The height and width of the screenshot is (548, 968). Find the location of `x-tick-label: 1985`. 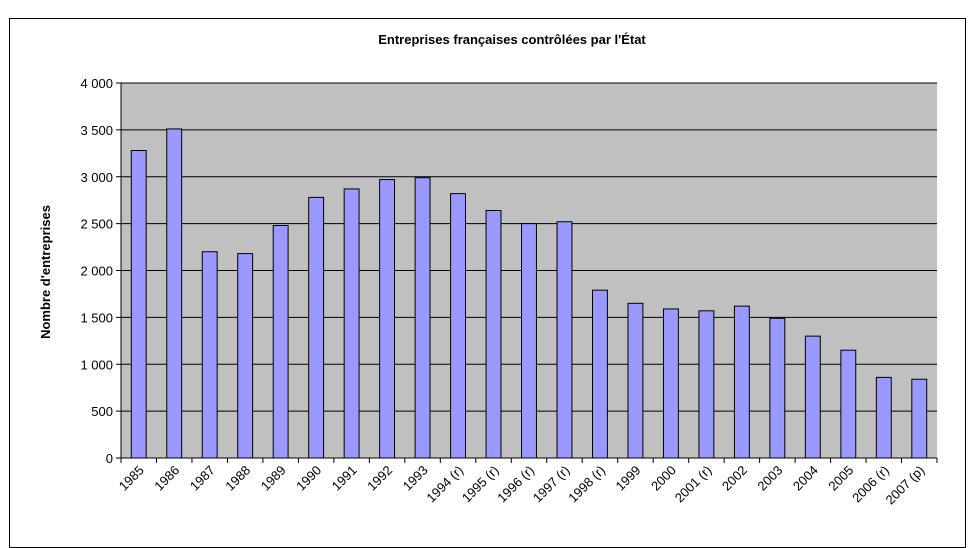

x-tick-label: 1985 is located at coordinates (131, 478).